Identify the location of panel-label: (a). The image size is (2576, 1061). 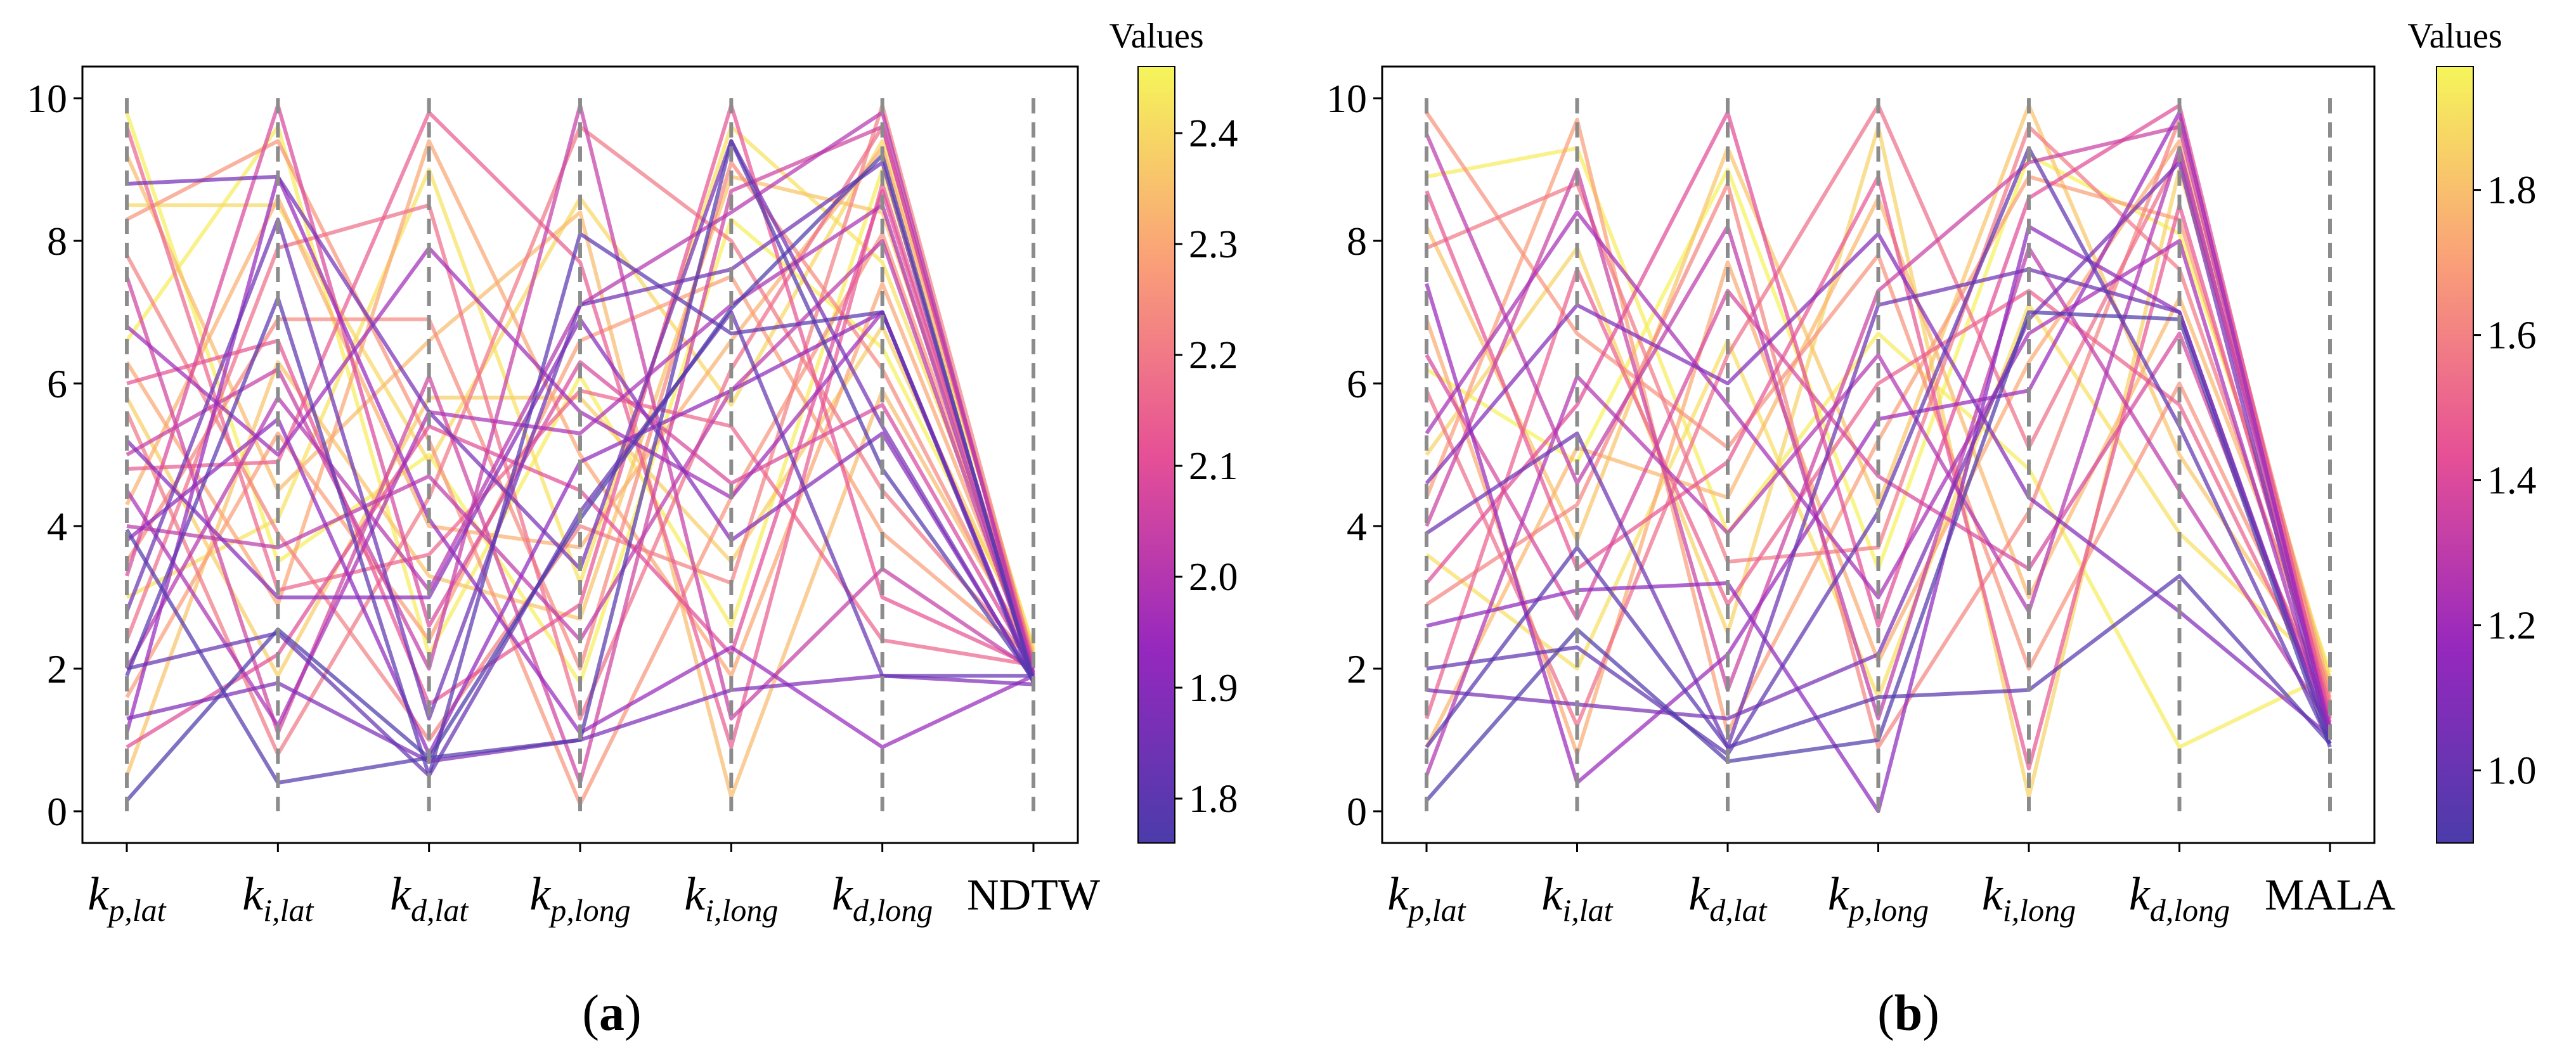
(611, 1013).